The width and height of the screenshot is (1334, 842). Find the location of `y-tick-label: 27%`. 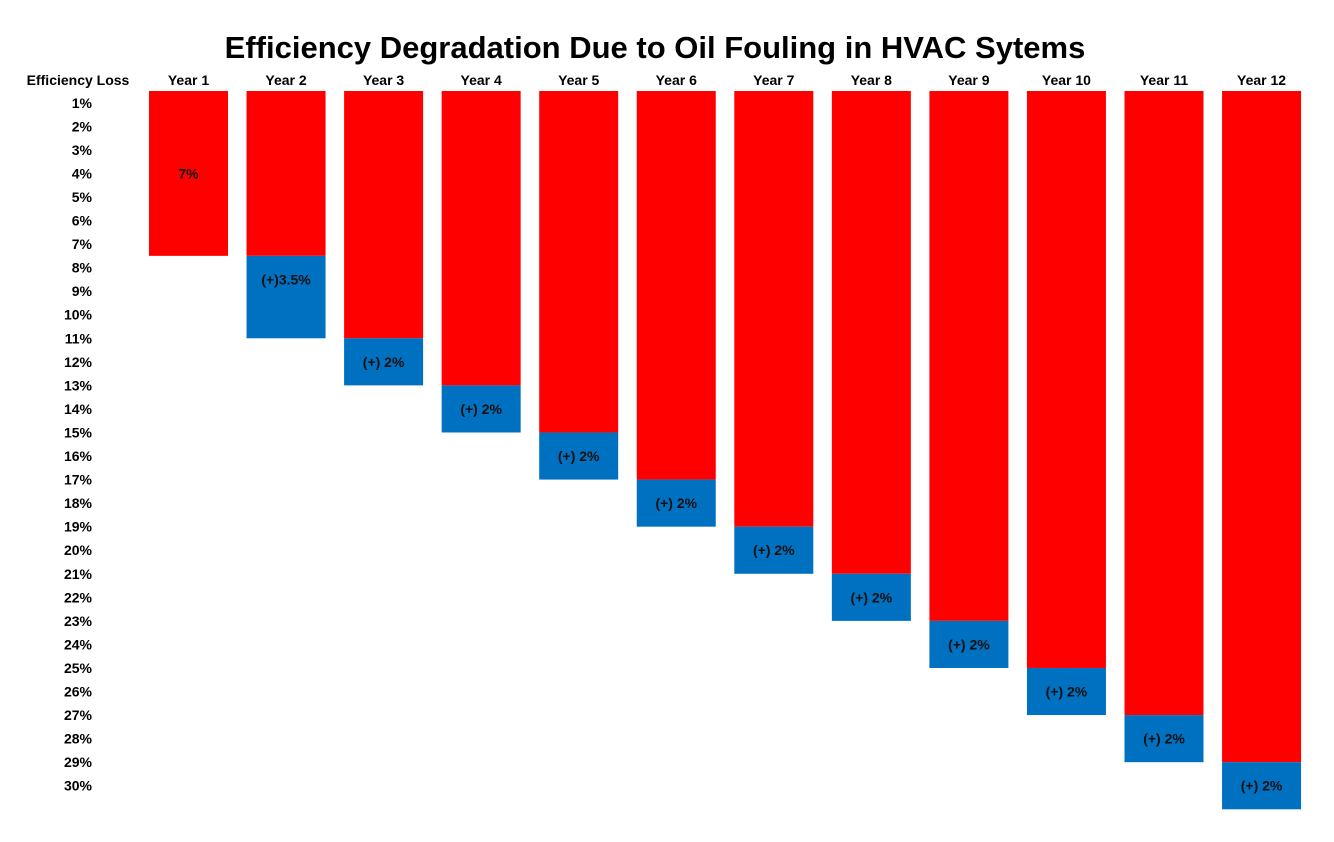

y-tick-label: 27% is located at coordinates (78, 715).